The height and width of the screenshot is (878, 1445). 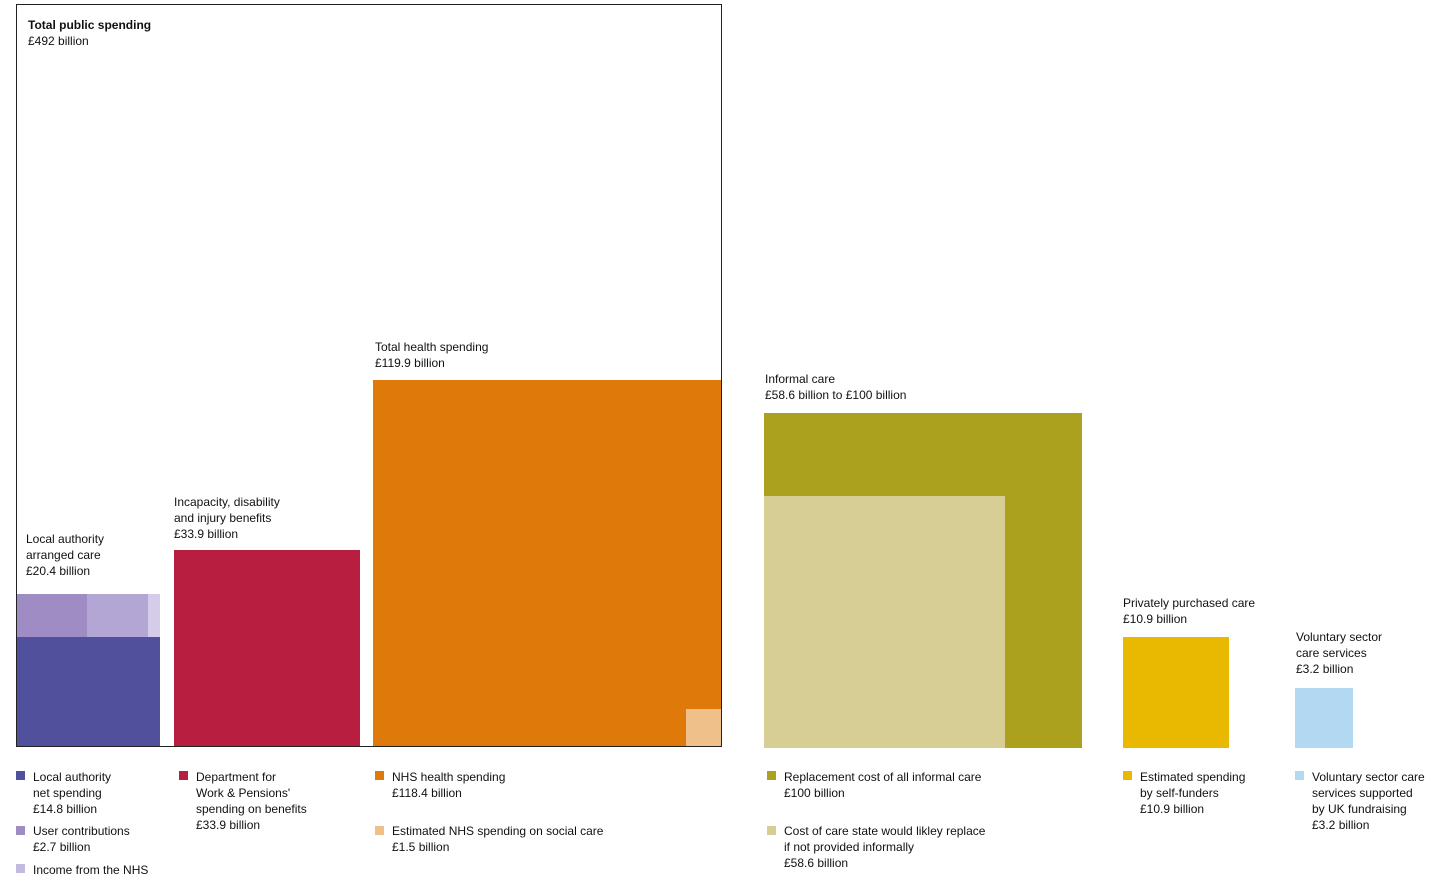 I want to click on nhs-health-spending-area, so click(x=547, y=563).